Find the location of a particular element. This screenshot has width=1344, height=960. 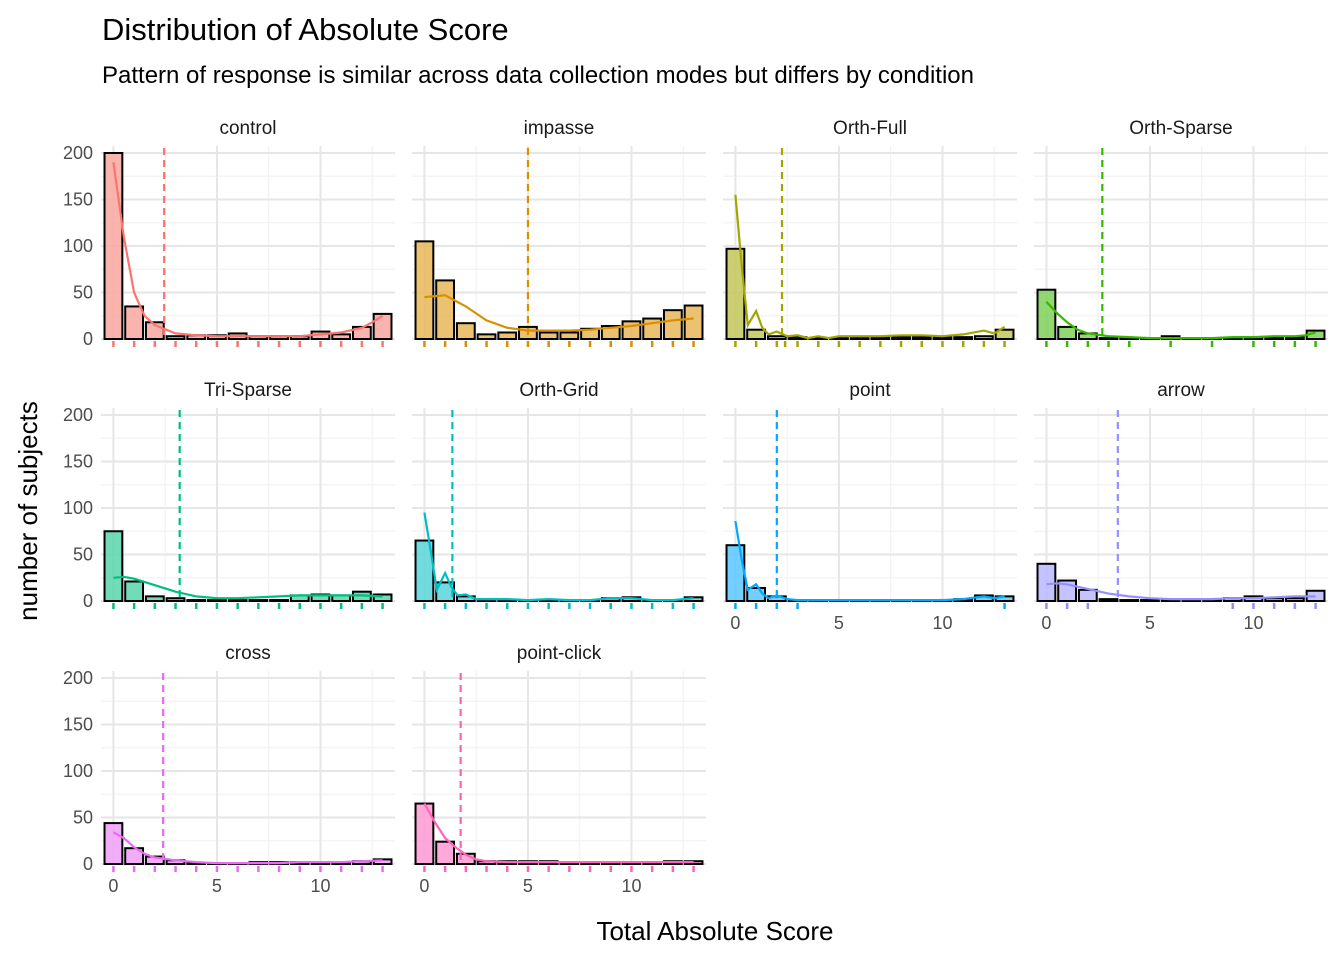

facet-panel: cross 0 50 100 150 200 0 5 10 is located at coordinates (229, 769).